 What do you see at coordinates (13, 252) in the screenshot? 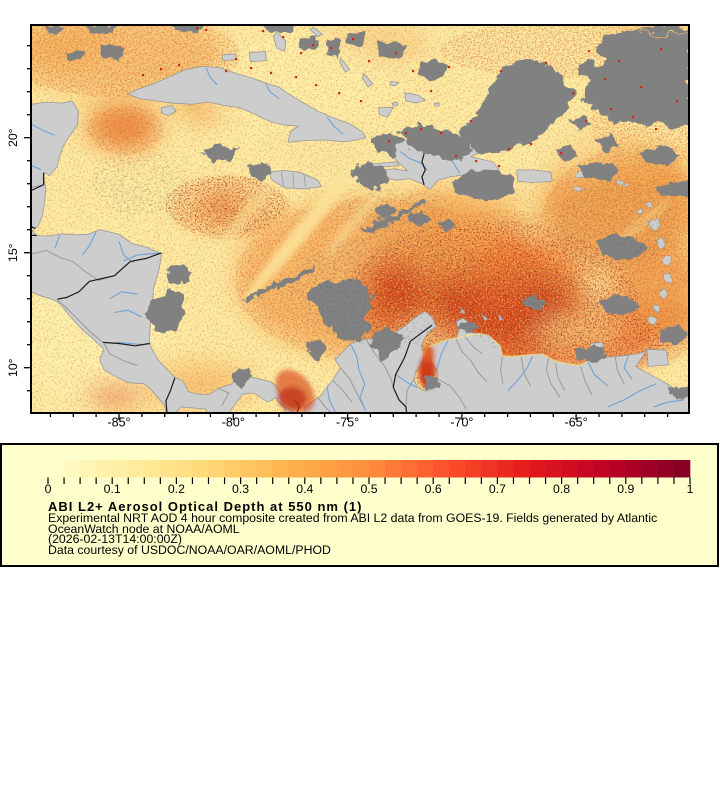
I see `svg-text: 15°` at bounding box center [13, 252].